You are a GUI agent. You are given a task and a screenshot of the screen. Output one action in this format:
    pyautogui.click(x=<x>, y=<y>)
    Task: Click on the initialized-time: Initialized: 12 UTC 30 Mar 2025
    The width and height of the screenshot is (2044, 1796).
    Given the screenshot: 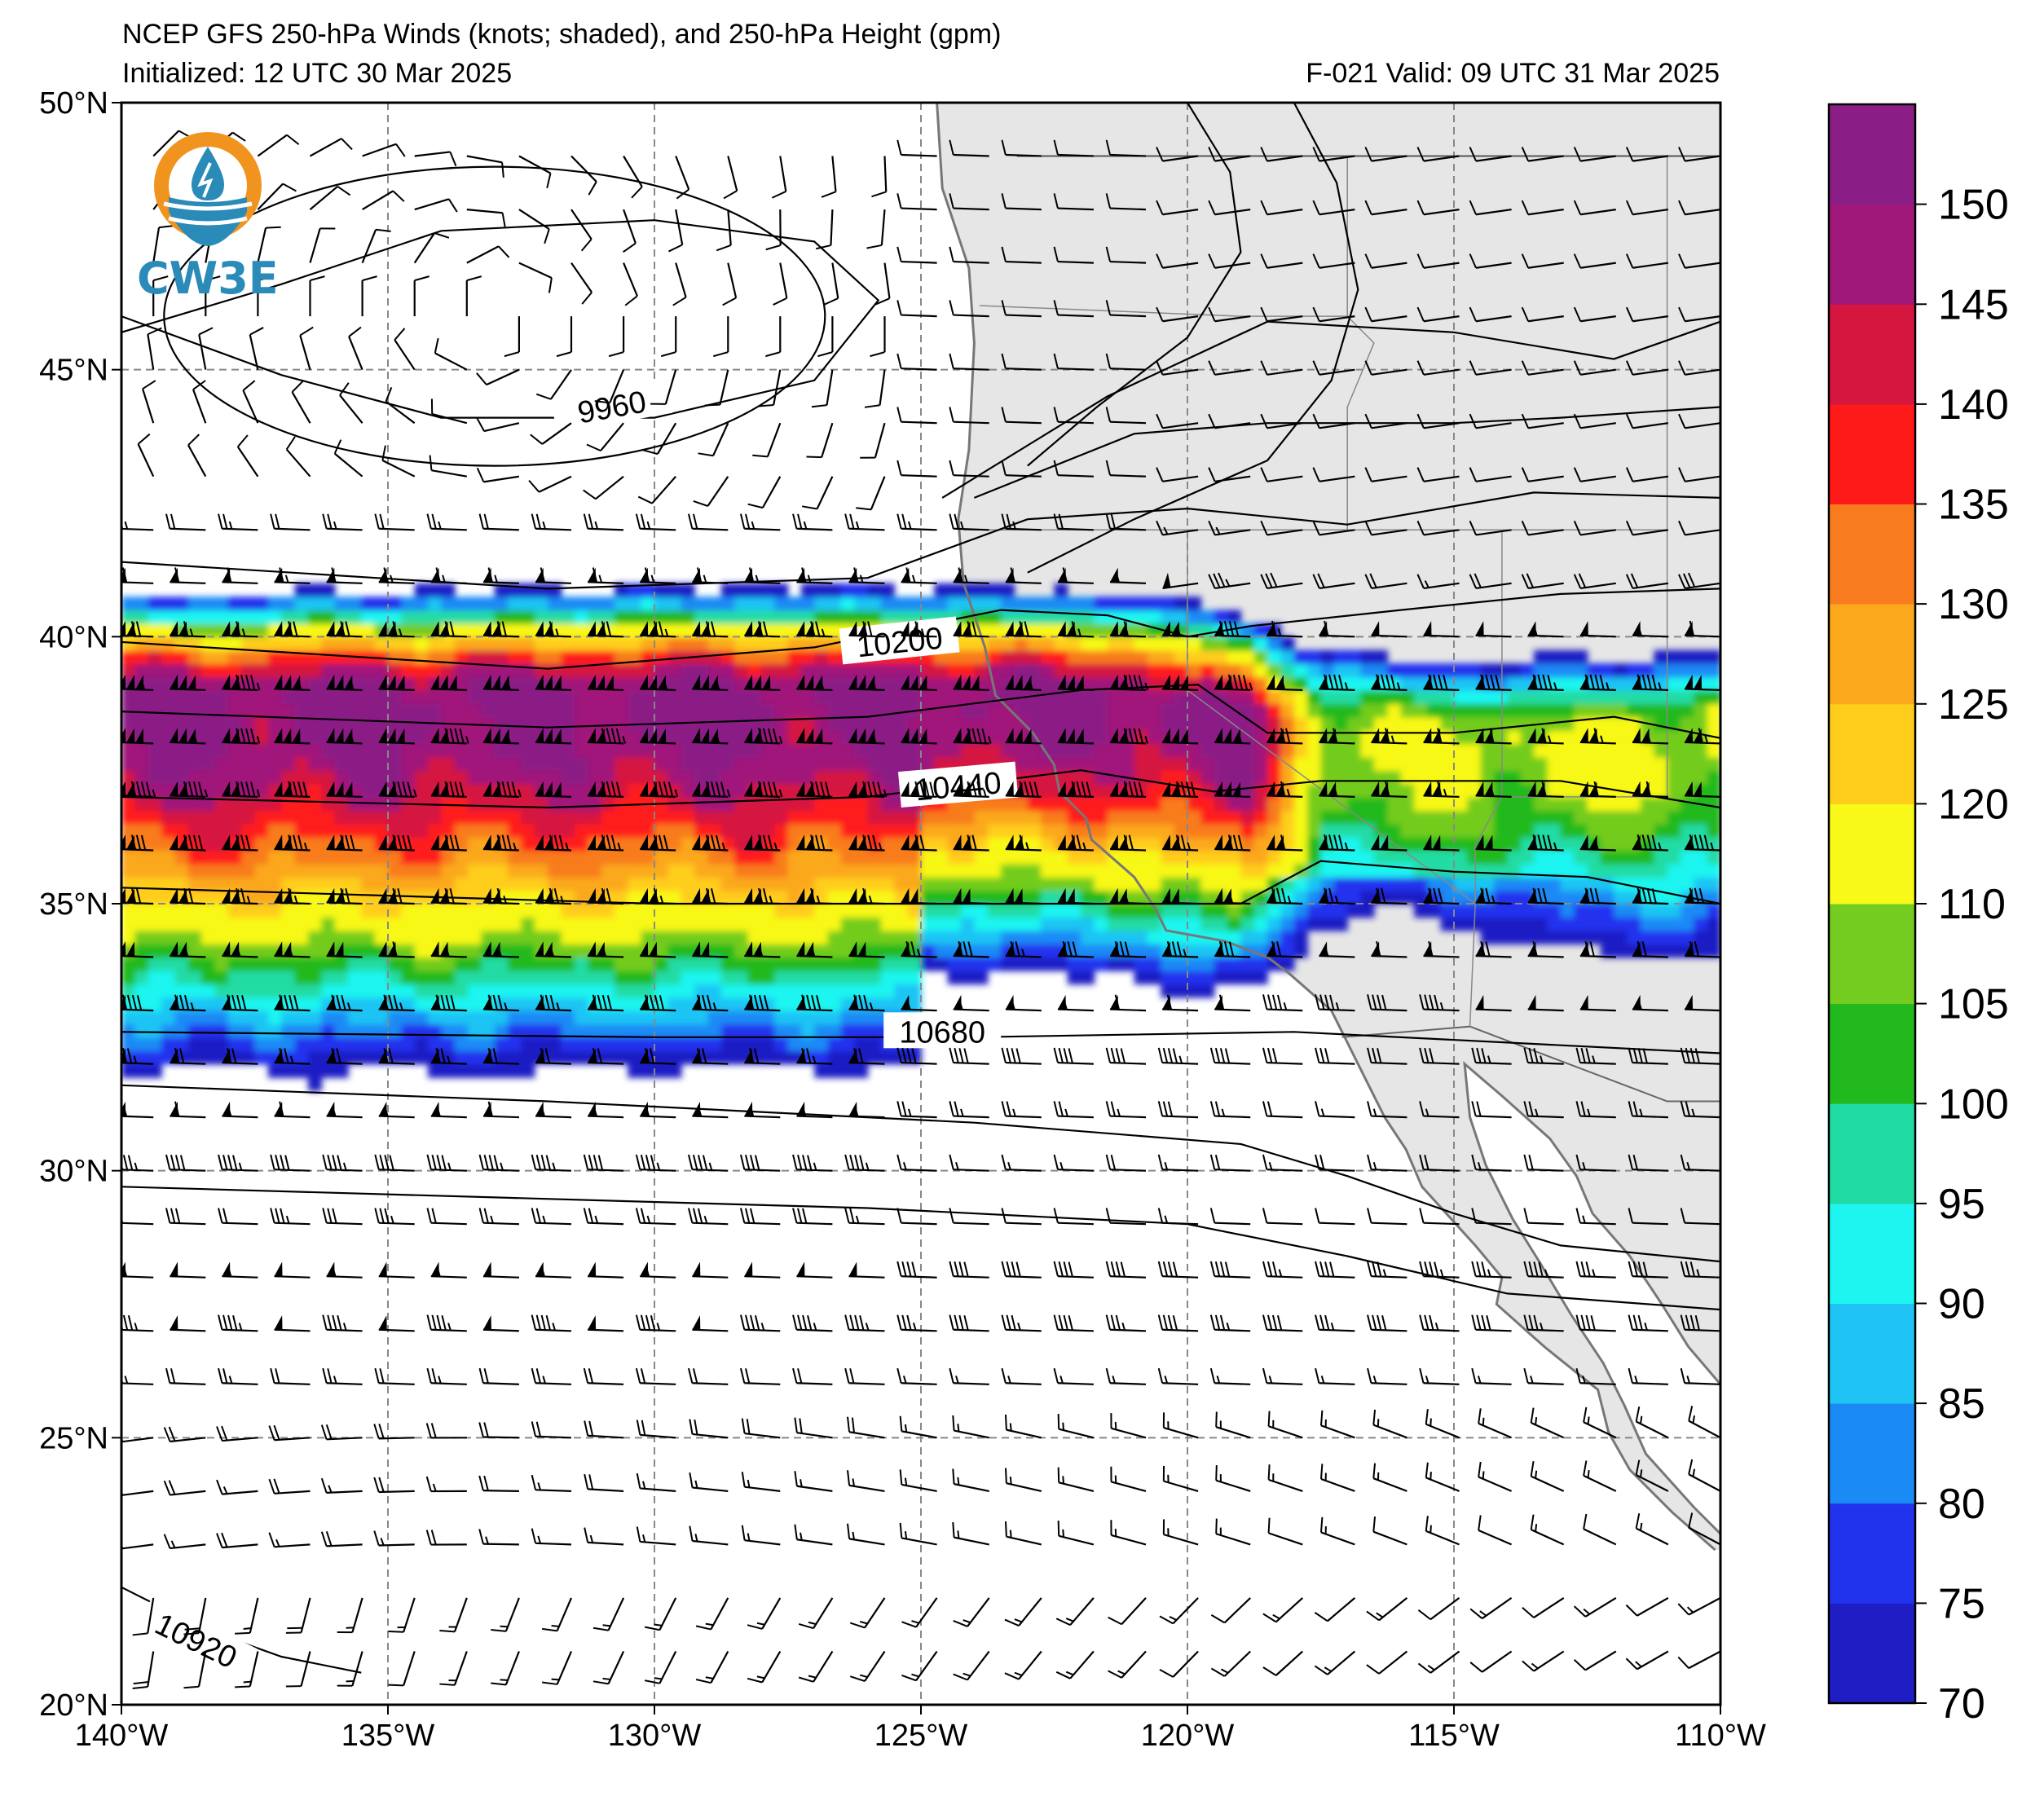 What is the action you would take?
    pyautogui.click(x=317, y=73)
    